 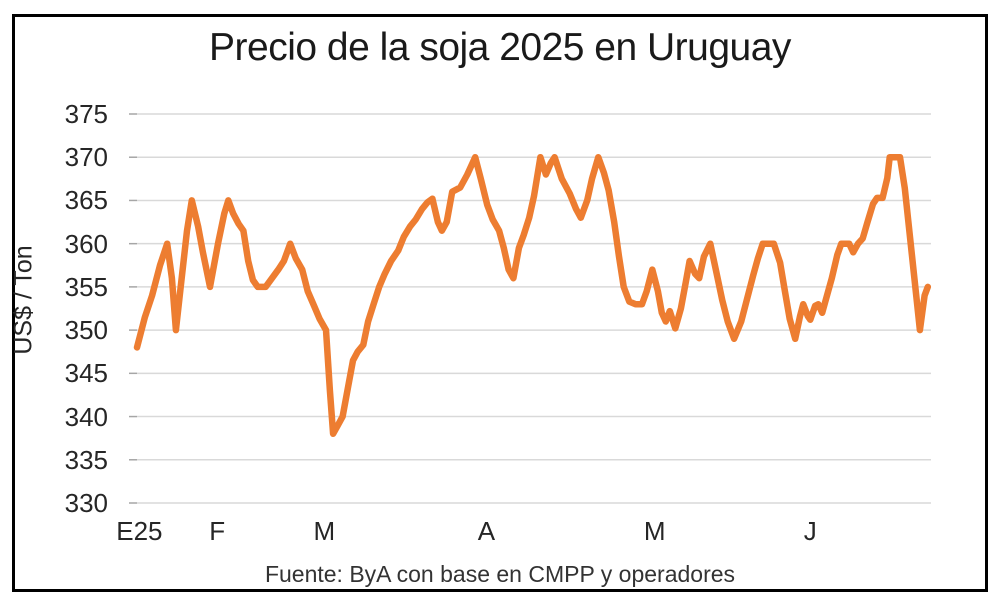 What do you see at coordinates (86, 157) in the screenshot?
I see `y-tick-label: 370` at bounding box center [86, 157].